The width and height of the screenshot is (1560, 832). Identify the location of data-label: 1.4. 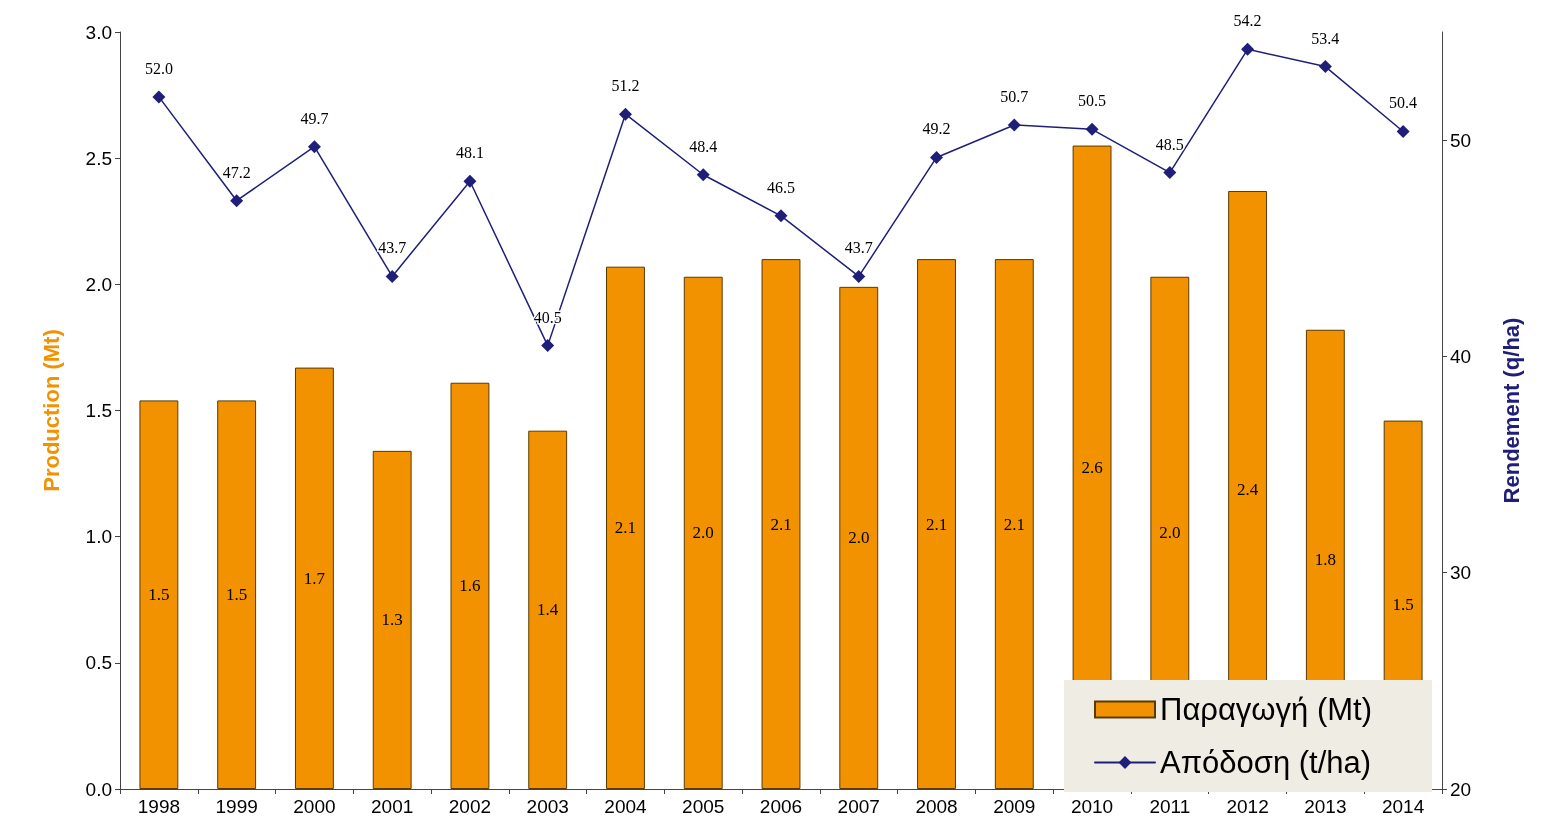
(548, 610).